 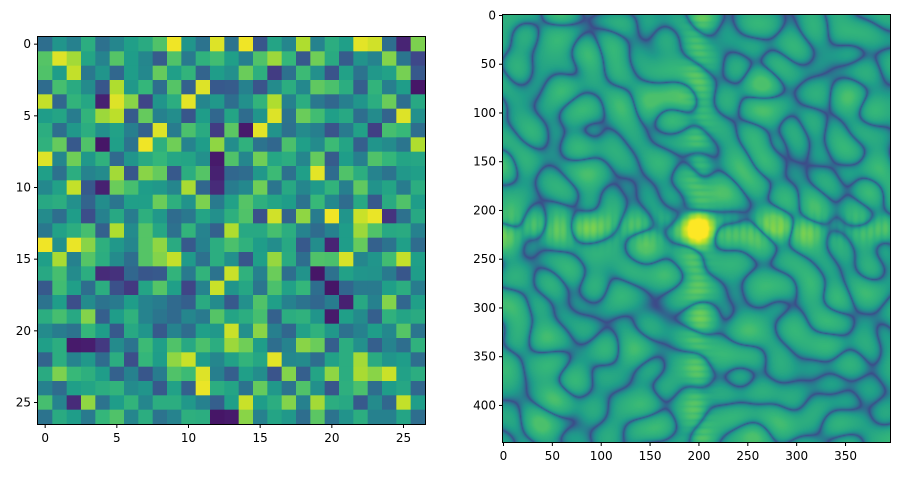 I want to click on x-tick-label: 0, so click(x=504, y=456).